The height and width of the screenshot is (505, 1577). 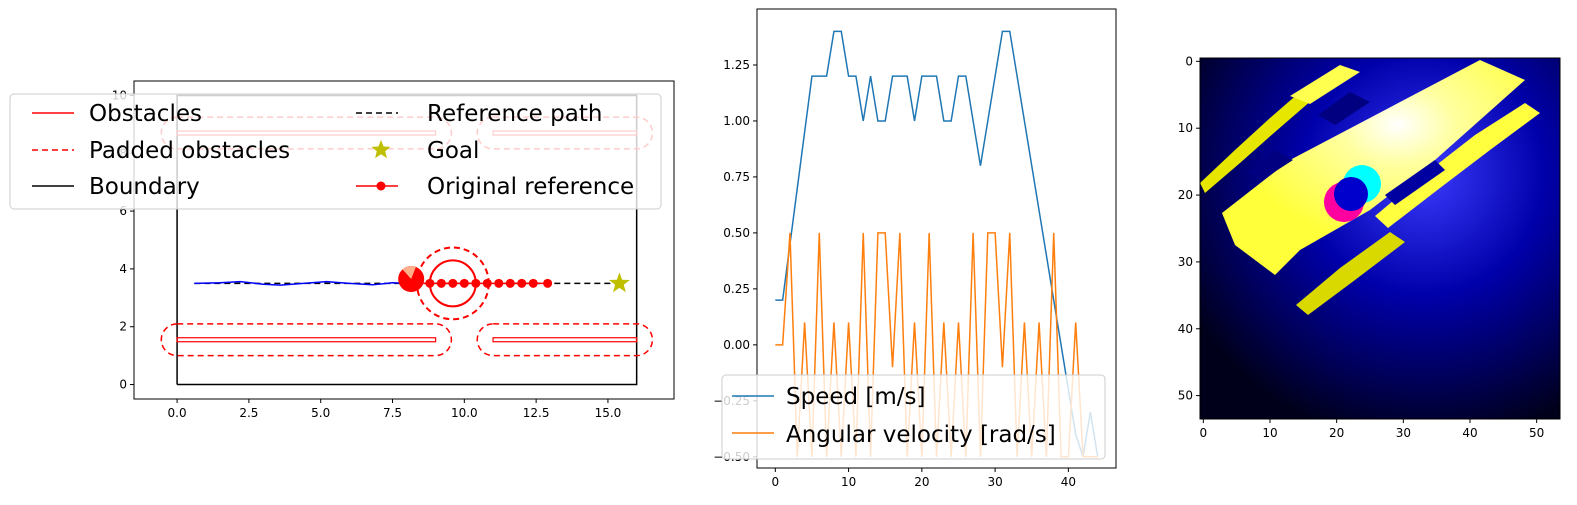 What do you see at coordinates (736, 345) in the screenshot?
I see `control-ytick-label: 0.00` at bounding box center [736, 345].